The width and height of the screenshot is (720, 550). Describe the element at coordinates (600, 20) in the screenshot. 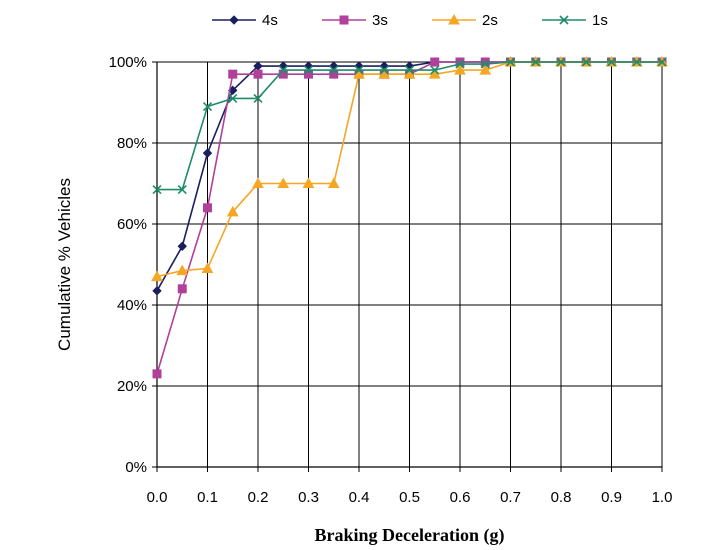

I see `legend-label: 1s` at that location.